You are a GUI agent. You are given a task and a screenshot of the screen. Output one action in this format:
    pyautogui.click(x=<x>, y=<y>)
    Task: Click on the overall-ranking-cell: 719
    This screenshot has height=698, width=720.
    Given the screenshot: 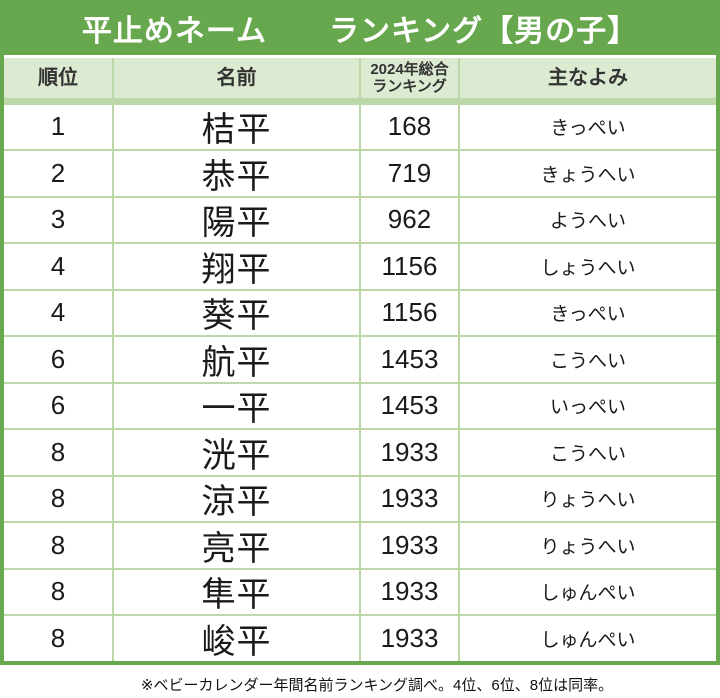 What is the action you would take?
    pyautogui.click(x=409, y=173)
    